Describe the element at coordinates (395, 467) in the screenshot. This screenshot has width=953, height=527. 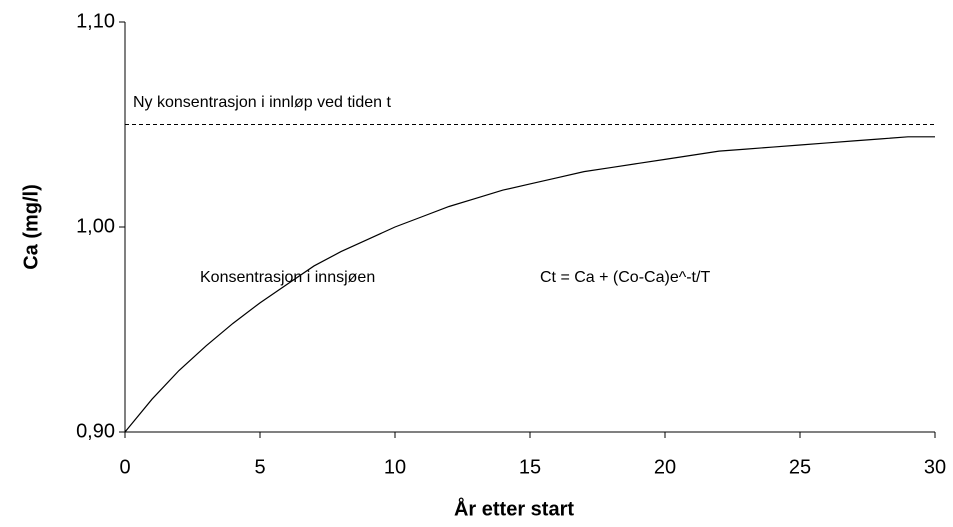
I see `x-tick-label: 10` at that location.